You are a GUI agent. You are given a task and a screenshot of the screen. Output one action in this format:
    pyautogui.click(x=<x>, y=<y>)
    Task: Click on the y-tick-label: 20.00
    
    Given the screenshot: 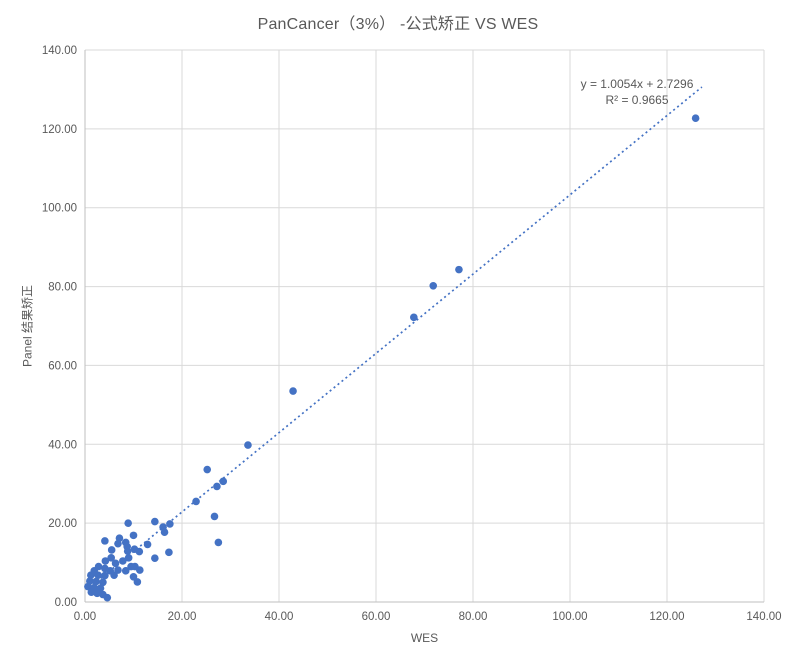 What is the action you would take?
    pyautogui.click(x=62, y=524)
    